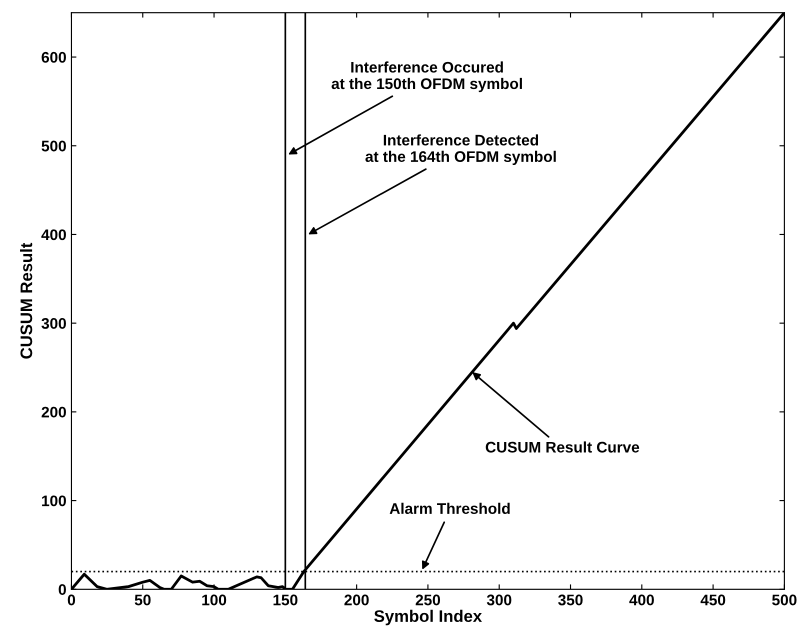 The image size is (812, 635). What do you see at coordinates (26, 300) in the screenshot?
I see `y-axis-title: CUSUM Result` at bounding box center [26, 300].